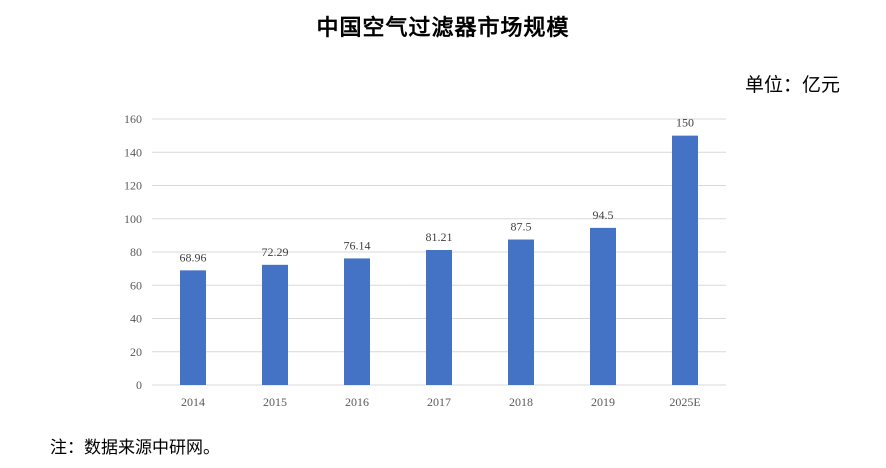 The image size is (886, 468). I want to click on chart-title: 中国空气过滤器市场规模, so click(443, 28).